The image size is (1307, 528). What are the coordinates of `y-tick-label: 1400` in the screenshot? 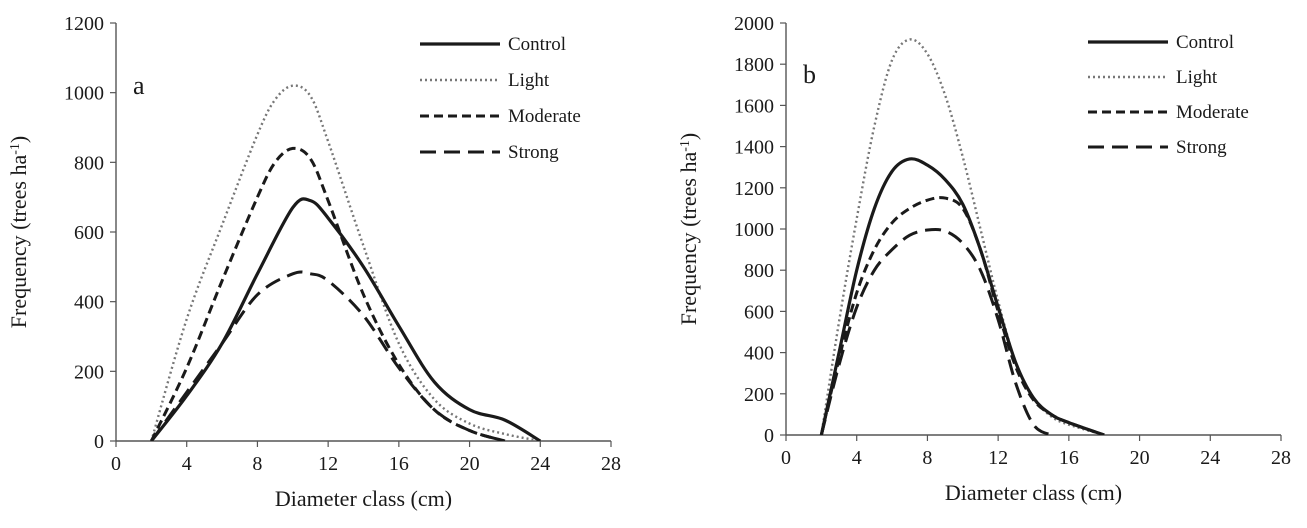 It's located at (754, 148).